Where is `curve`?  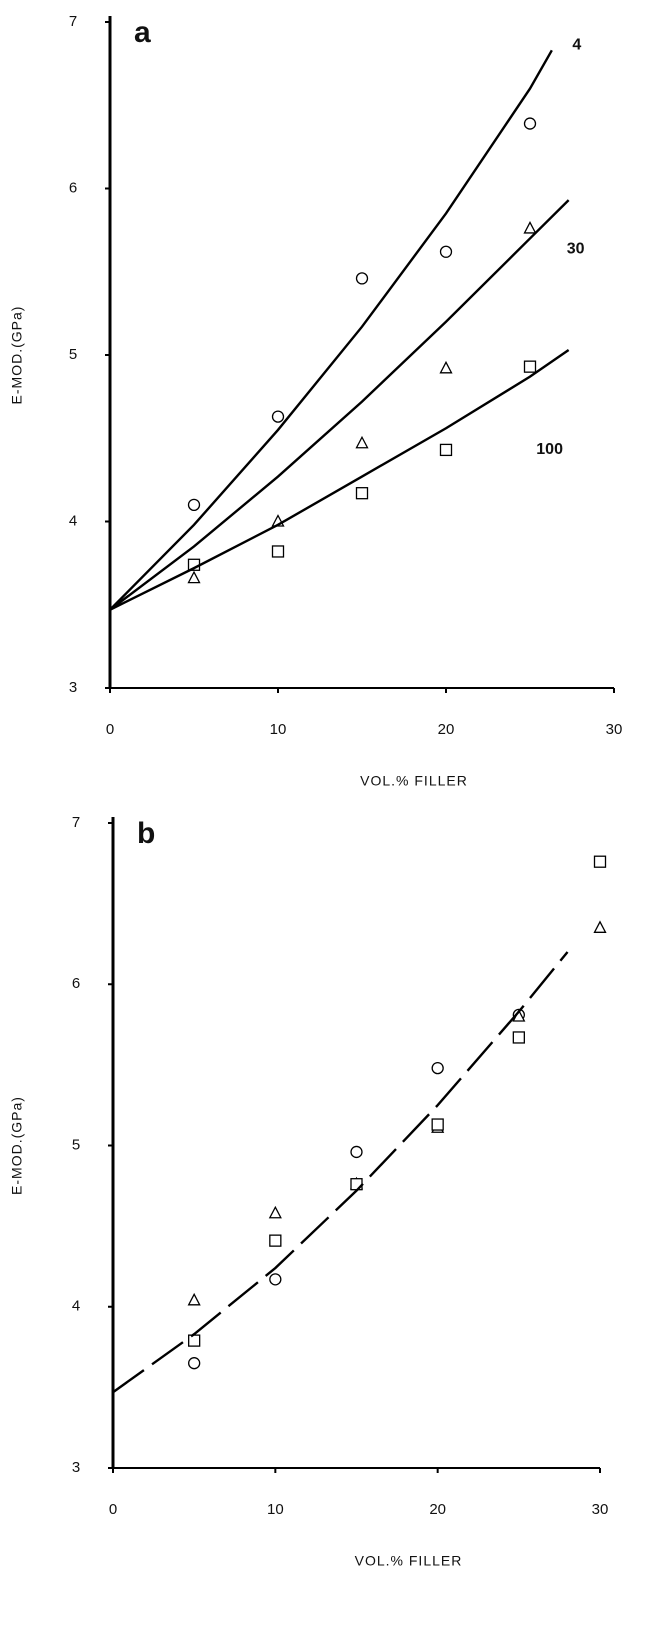 curve is located at coordinates (339, 480).